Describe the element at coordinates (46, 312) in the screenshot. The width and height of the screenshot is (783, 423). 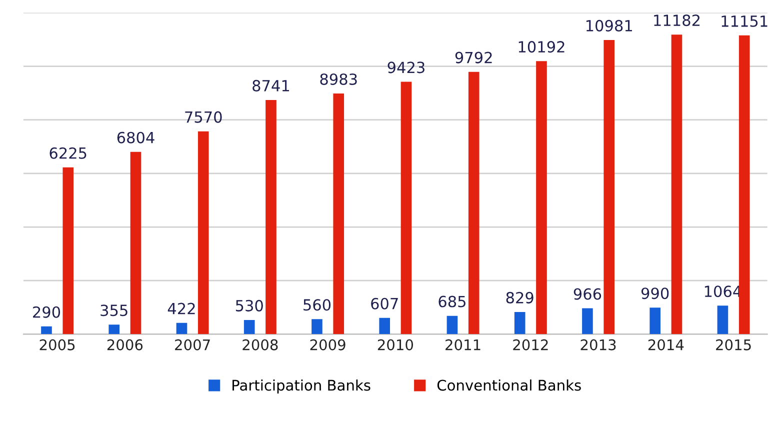
I see `data-label: 290` at that location.